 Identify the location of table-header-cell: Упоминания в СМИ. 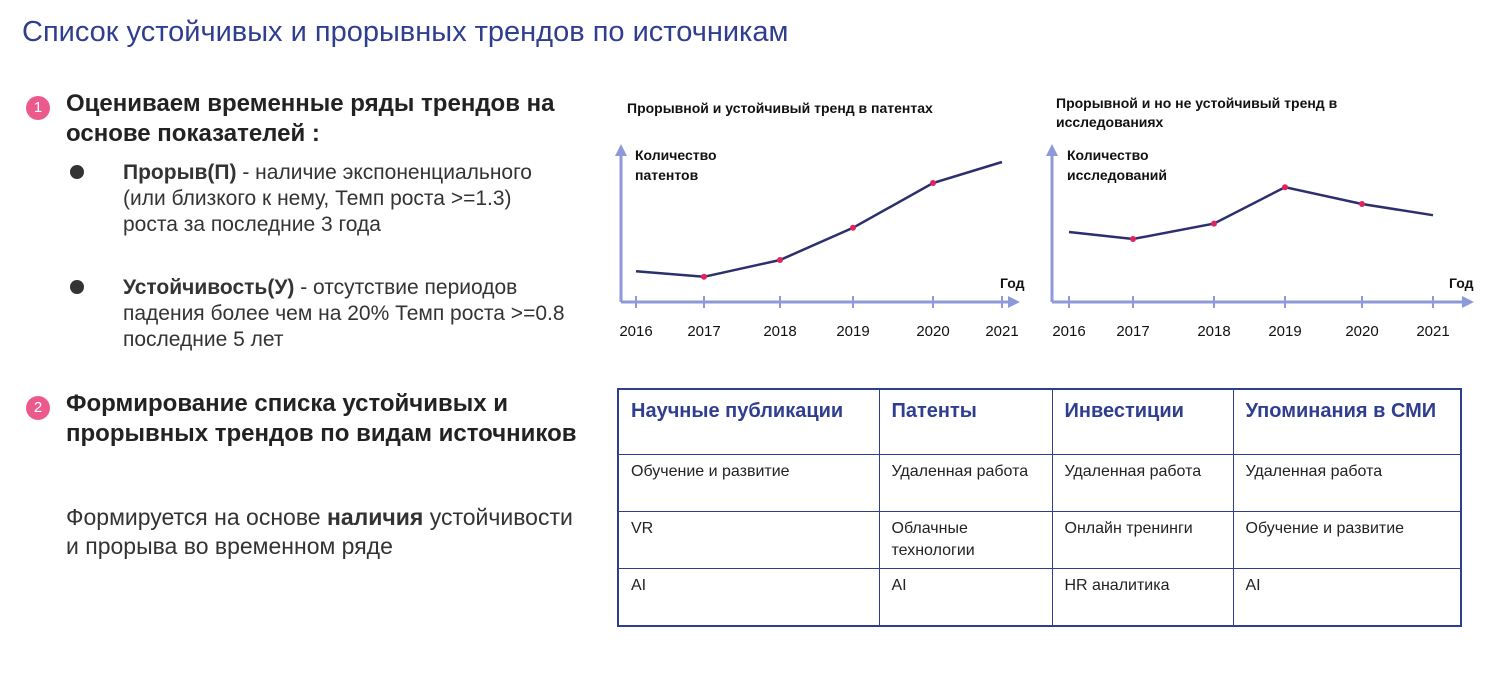
(1347, 421).